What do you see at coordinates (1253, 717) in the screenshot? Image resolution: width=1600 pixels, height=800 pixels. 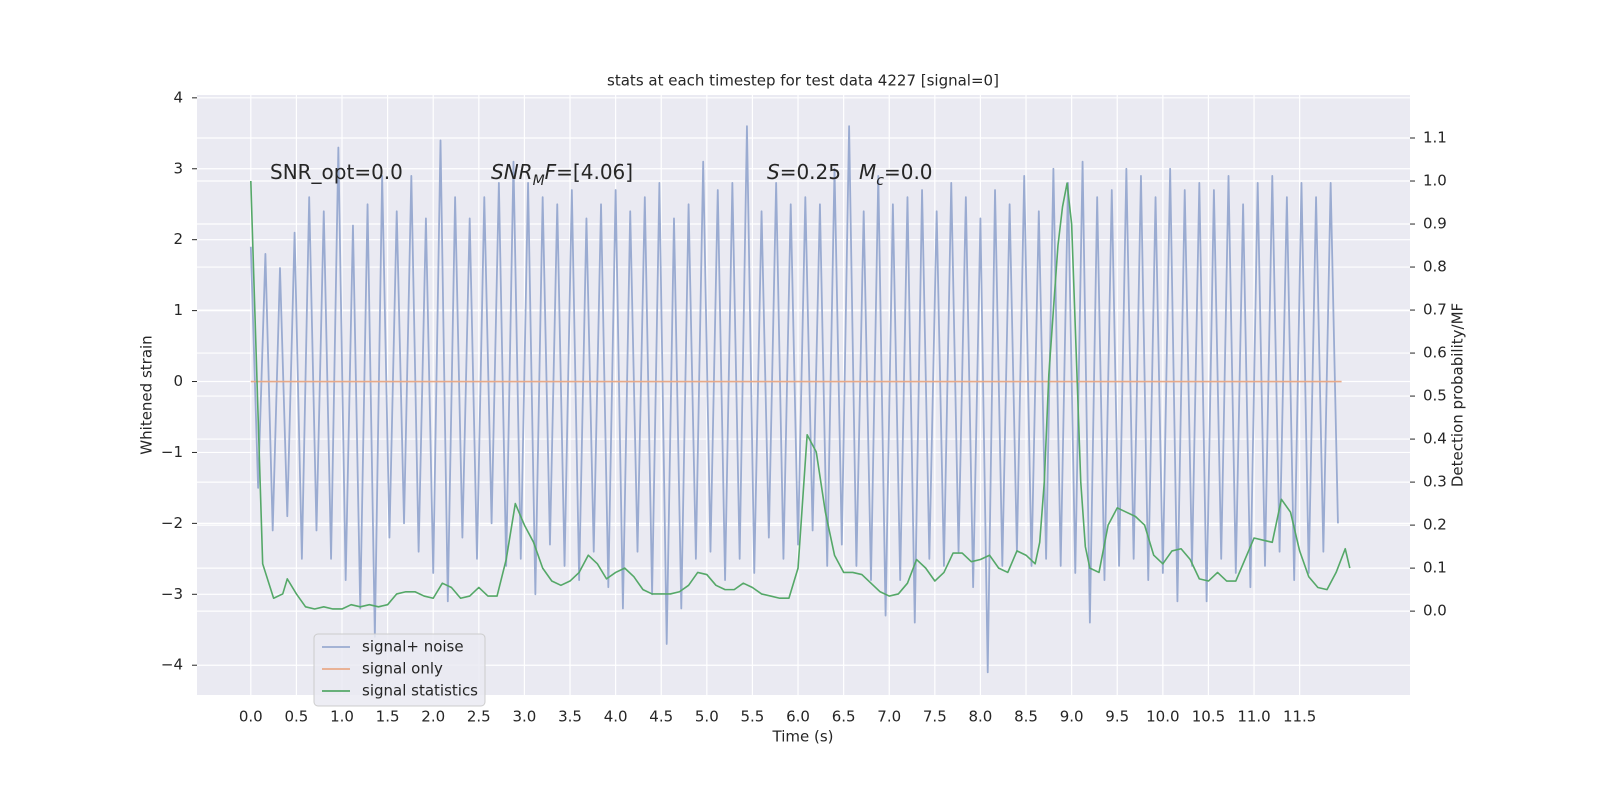 I see `x-tick-label: 11.0` at bounding box center [1253, 717].